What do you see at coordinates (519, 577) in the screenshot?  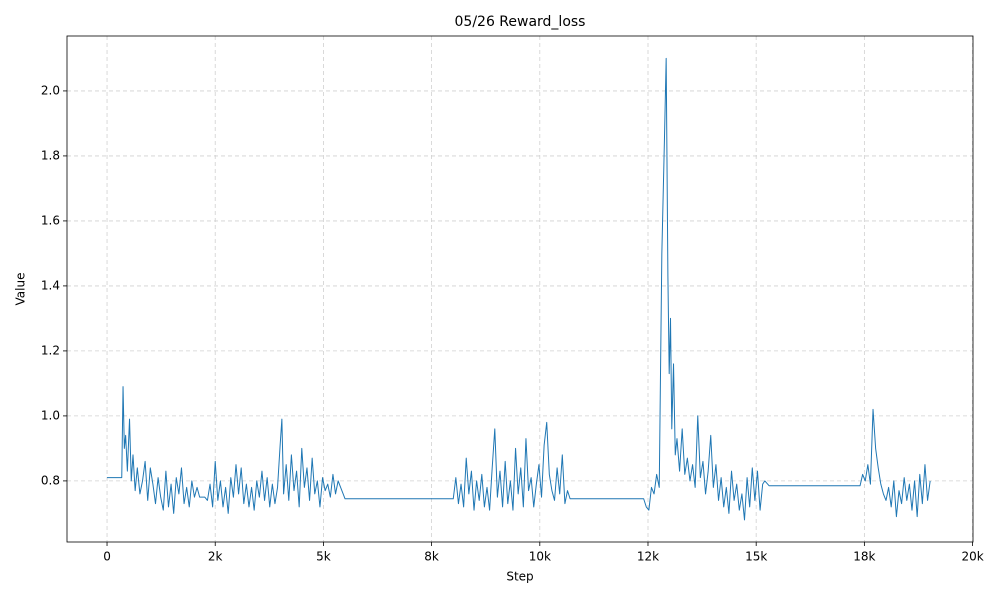 I see `x-axis-label: Step` at bounding box center [519, 577].